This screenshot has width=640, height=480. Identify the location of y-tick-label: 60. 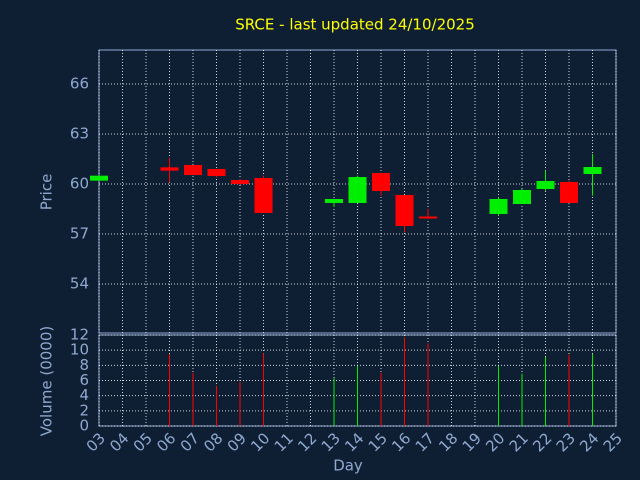
(79, 184).